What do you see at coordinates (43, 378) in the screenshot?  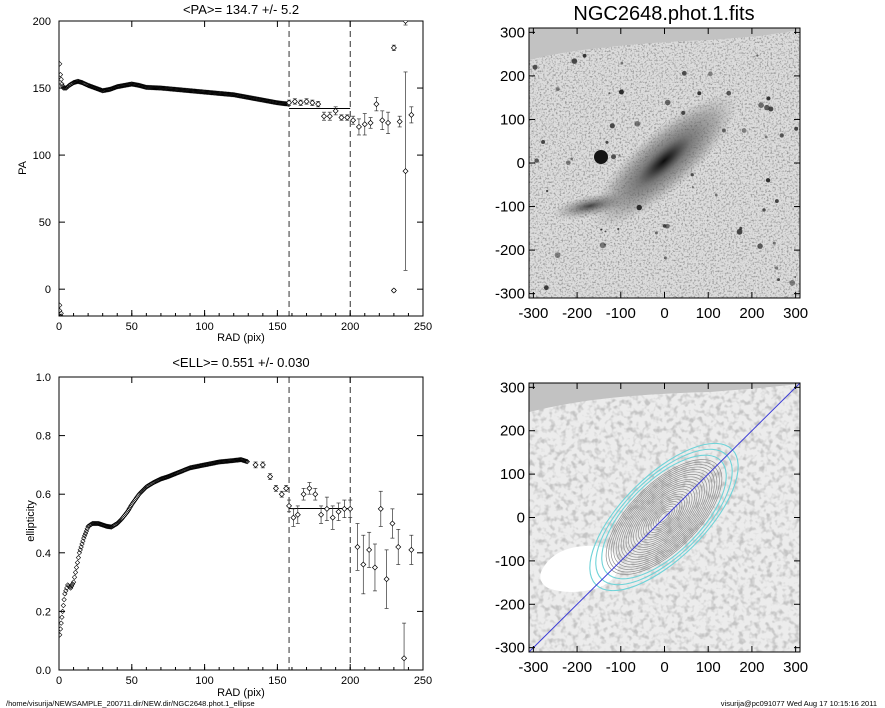 I see `2-ytick-label: 1.0` at bounding box center [43, 378].